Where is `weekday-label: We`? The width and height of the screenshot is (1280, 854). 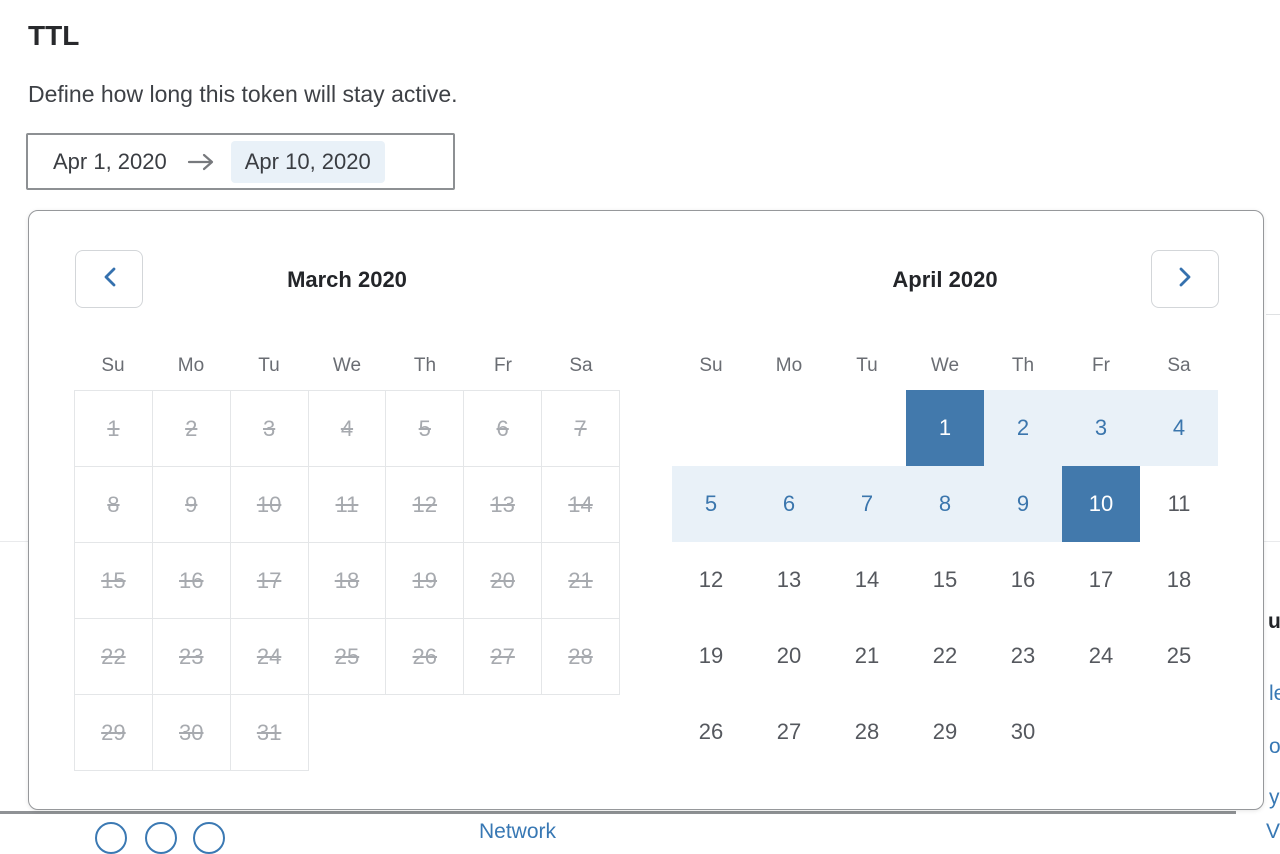
weekday-label: We is located at coordinates (945, 366).